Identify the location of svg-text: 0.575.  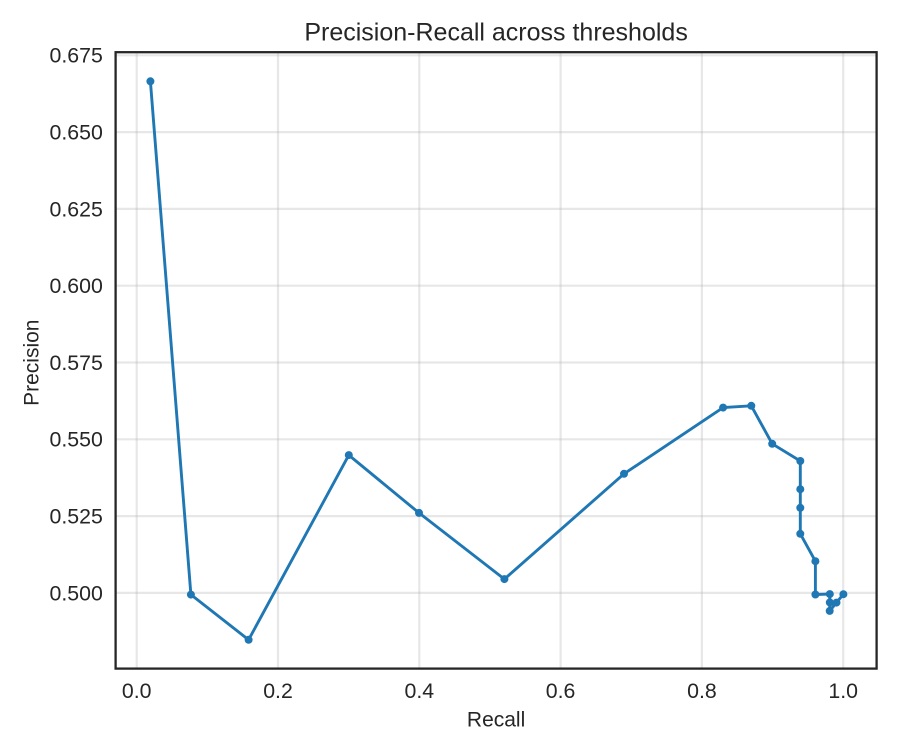
(76, 363).